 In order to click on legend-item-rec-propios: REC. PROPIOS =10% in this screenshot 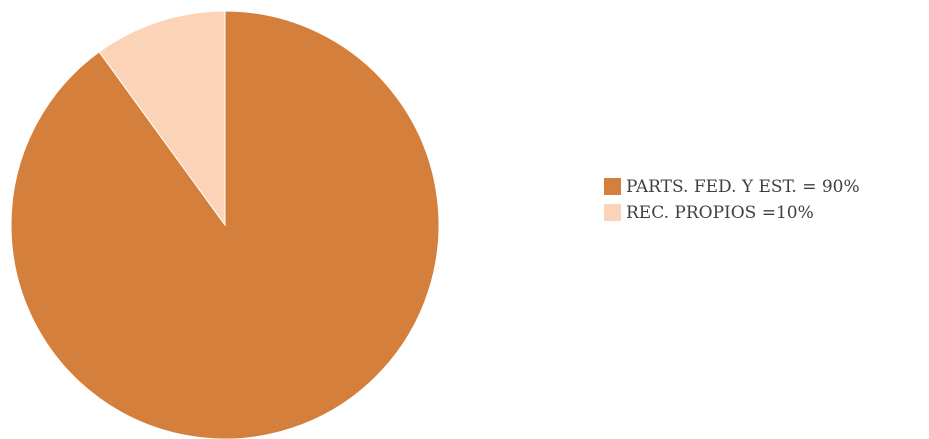, I will do `click(732, 212)`.